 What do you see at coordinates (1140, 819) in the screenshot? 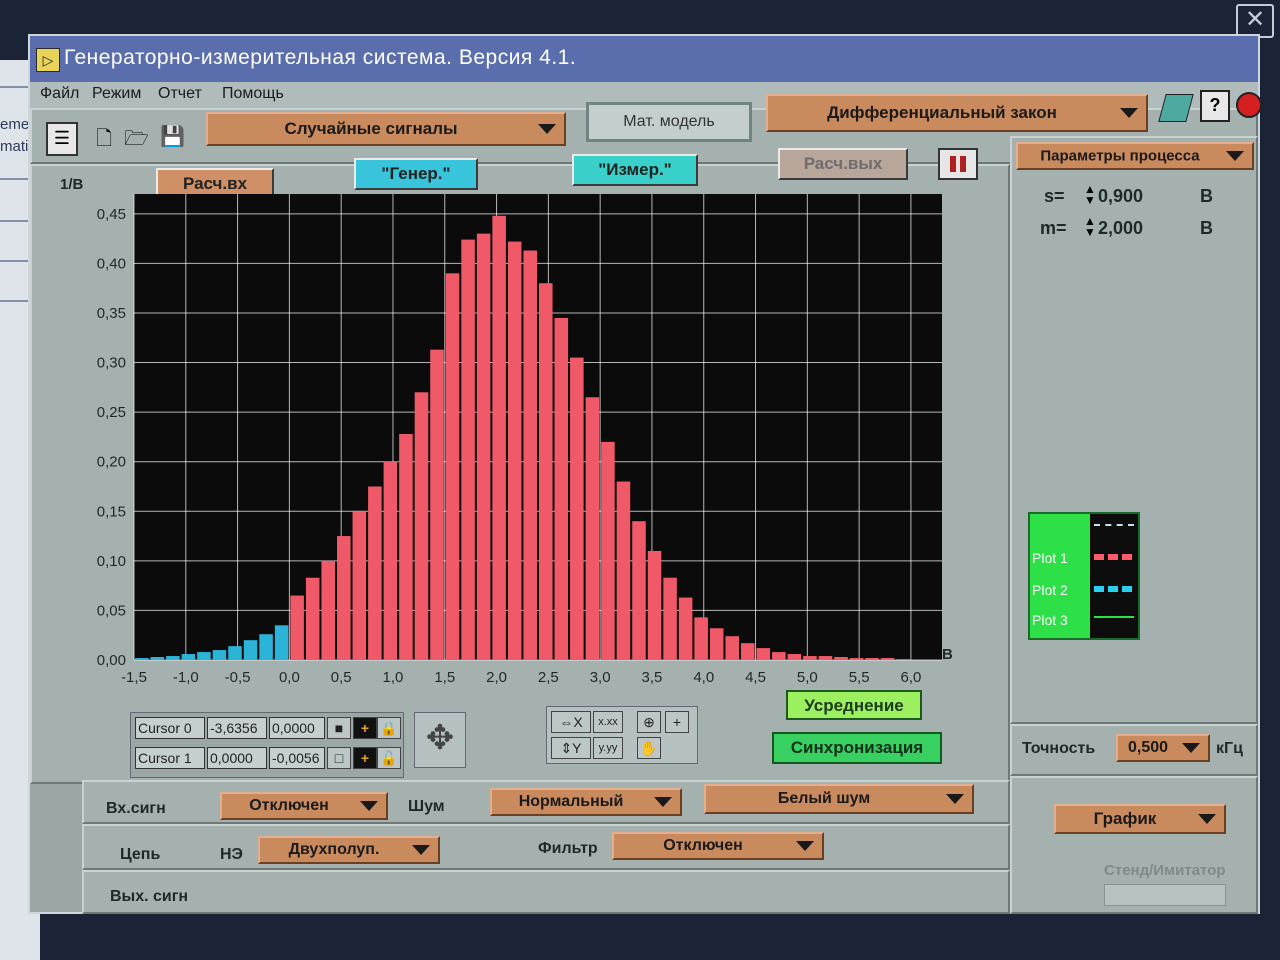
I see `graph-select: График` at bounding box center [1140, 819].